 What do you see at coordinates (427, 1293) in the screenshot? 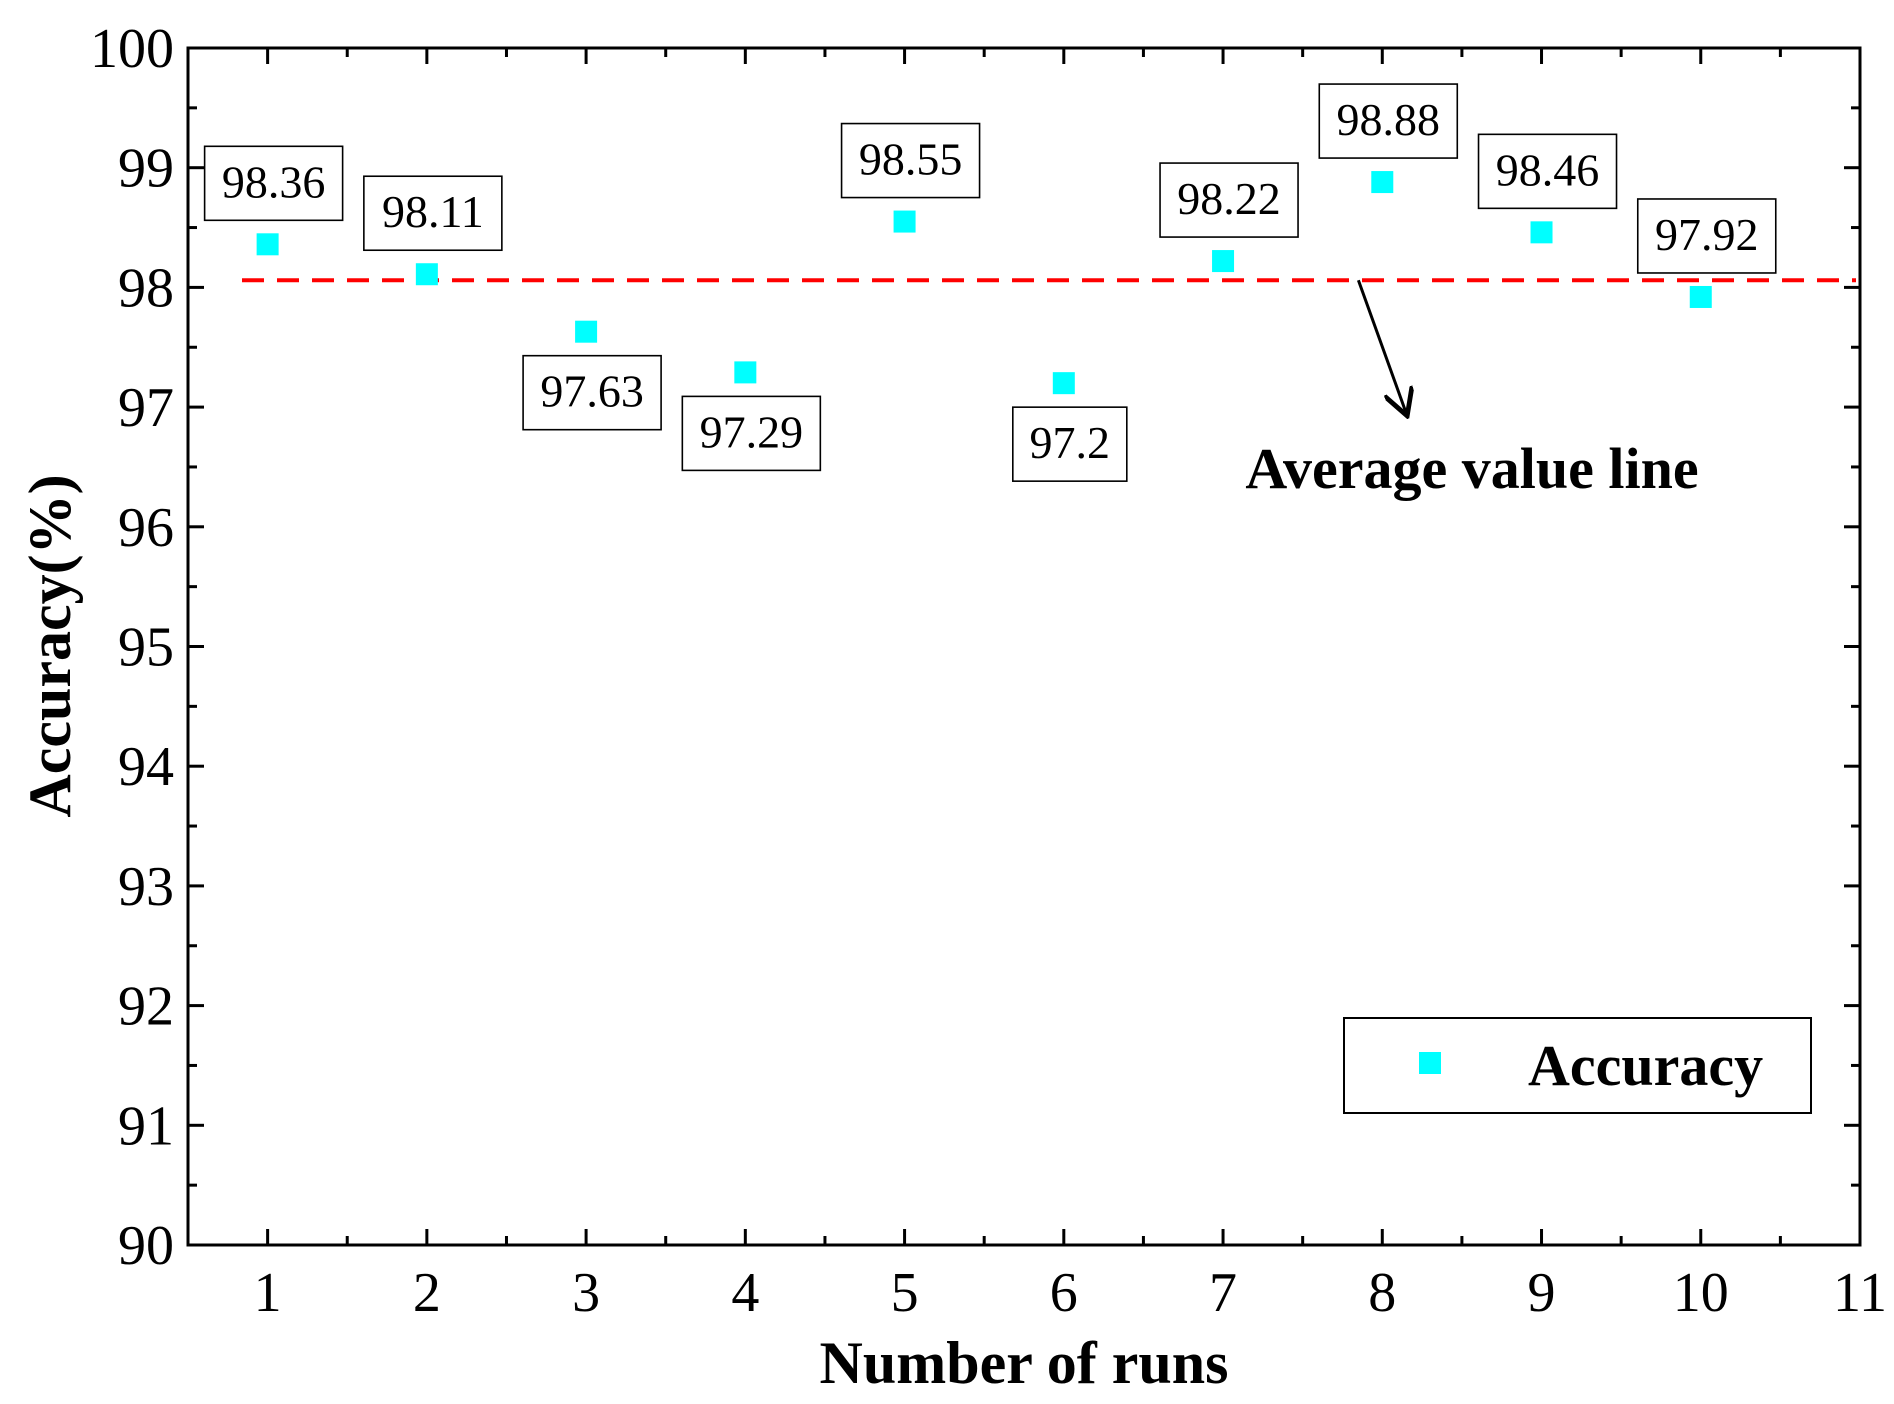
I see `x-tick-label: 2` at bounding box center [427, 1293].